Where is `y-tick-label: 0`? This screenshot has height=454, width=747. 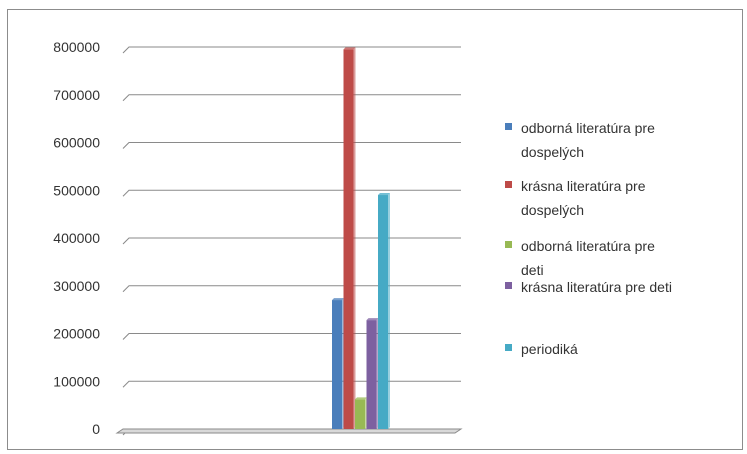
y-tick-label: 0 is located at coordinates (96, 429).